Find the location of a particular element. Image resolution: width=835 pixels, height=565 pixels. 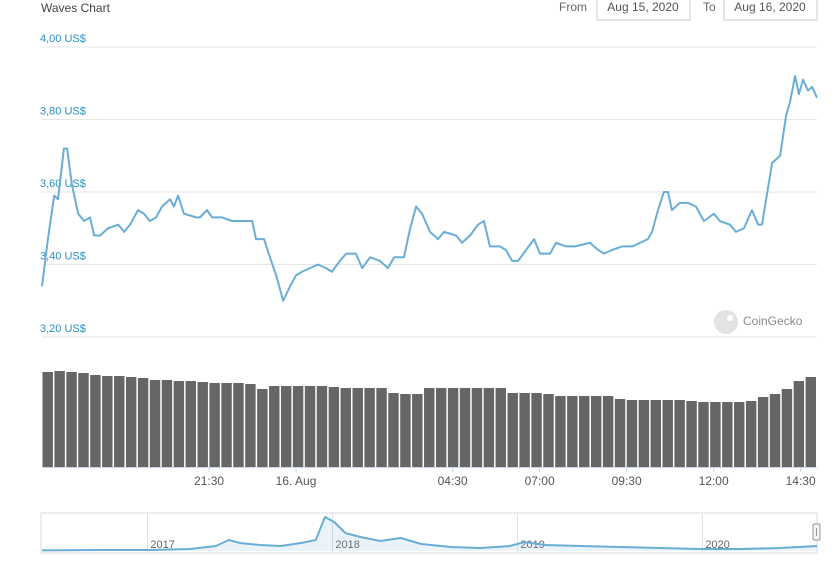

from-date-box is located at coordinates (643, 10).